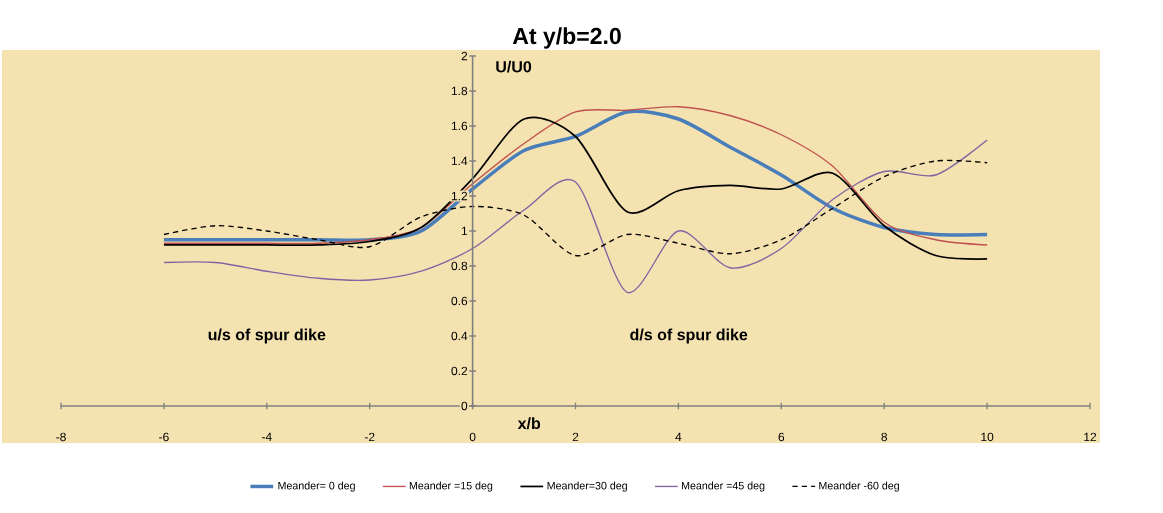  Describe the element at coordinates (451, 486) in the screenshot. I see `legend-label: Meander =15 deg` at that location.